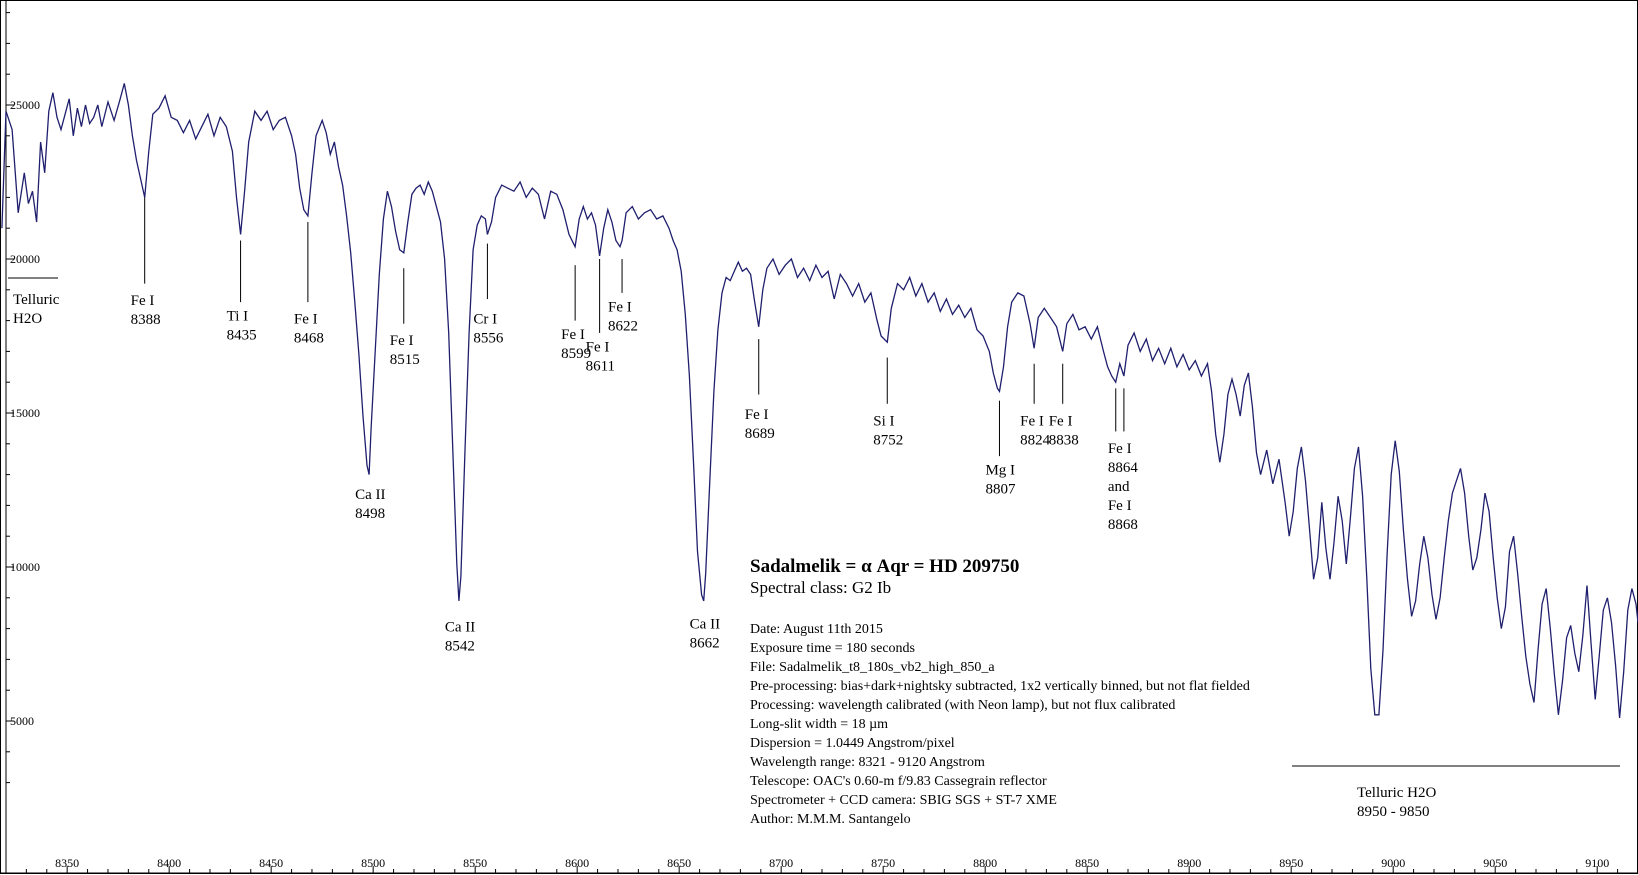 This screenshot has height=875, width=1638. I want to click on annotation-element: Cr I, so click(485, 320).